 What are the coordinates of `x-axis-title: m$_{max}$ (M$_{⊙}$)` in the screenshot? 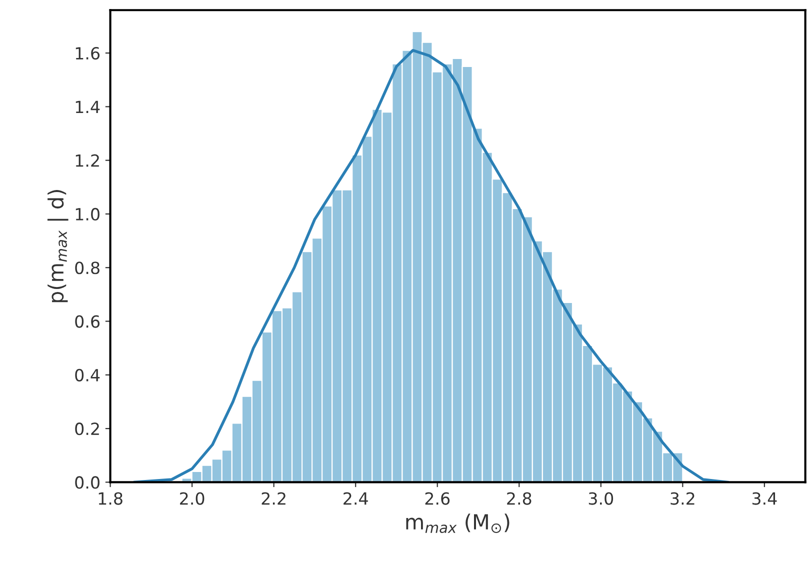 It's located at (458, 524).